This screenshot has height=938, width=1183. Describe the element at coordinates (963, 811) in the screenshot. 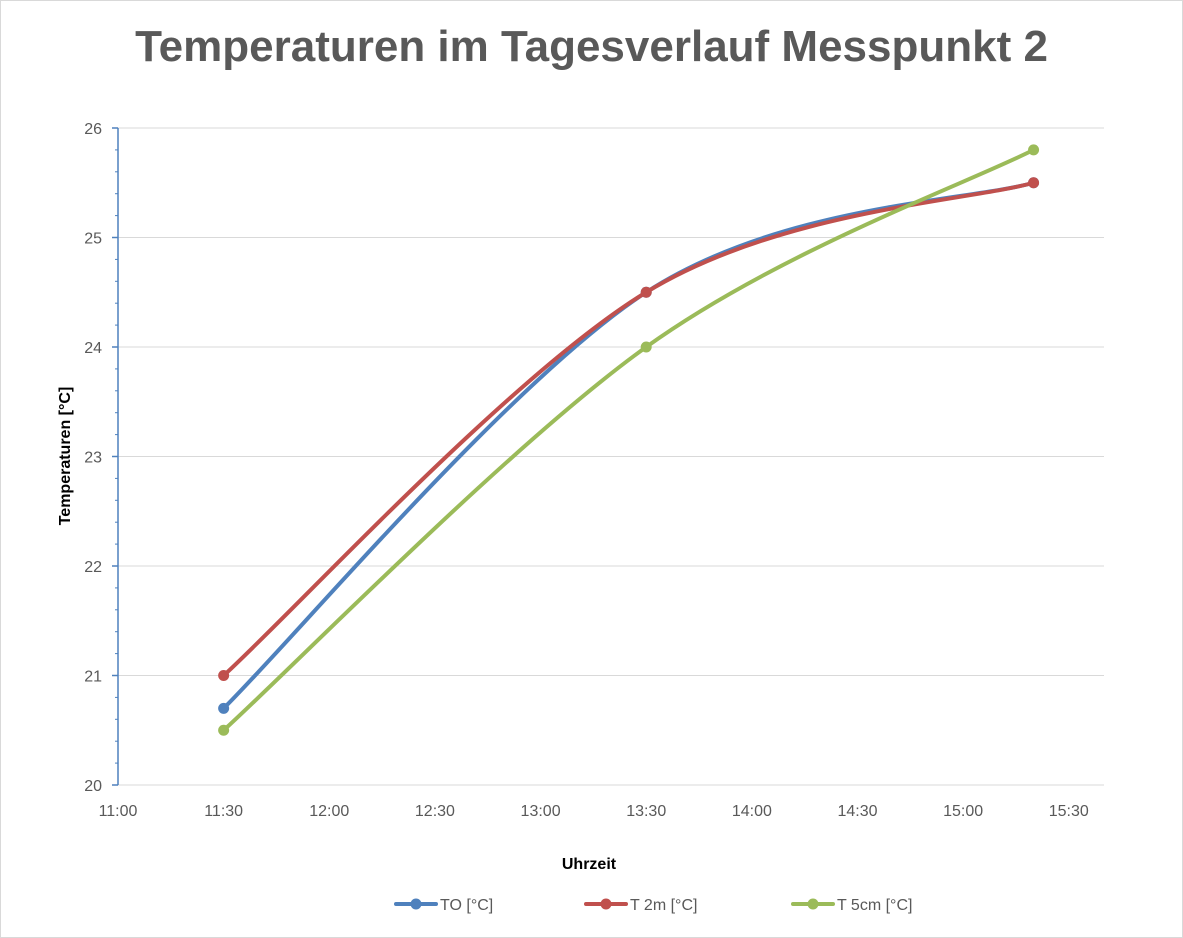

I see `x-tick-label: 15:00` at that location.